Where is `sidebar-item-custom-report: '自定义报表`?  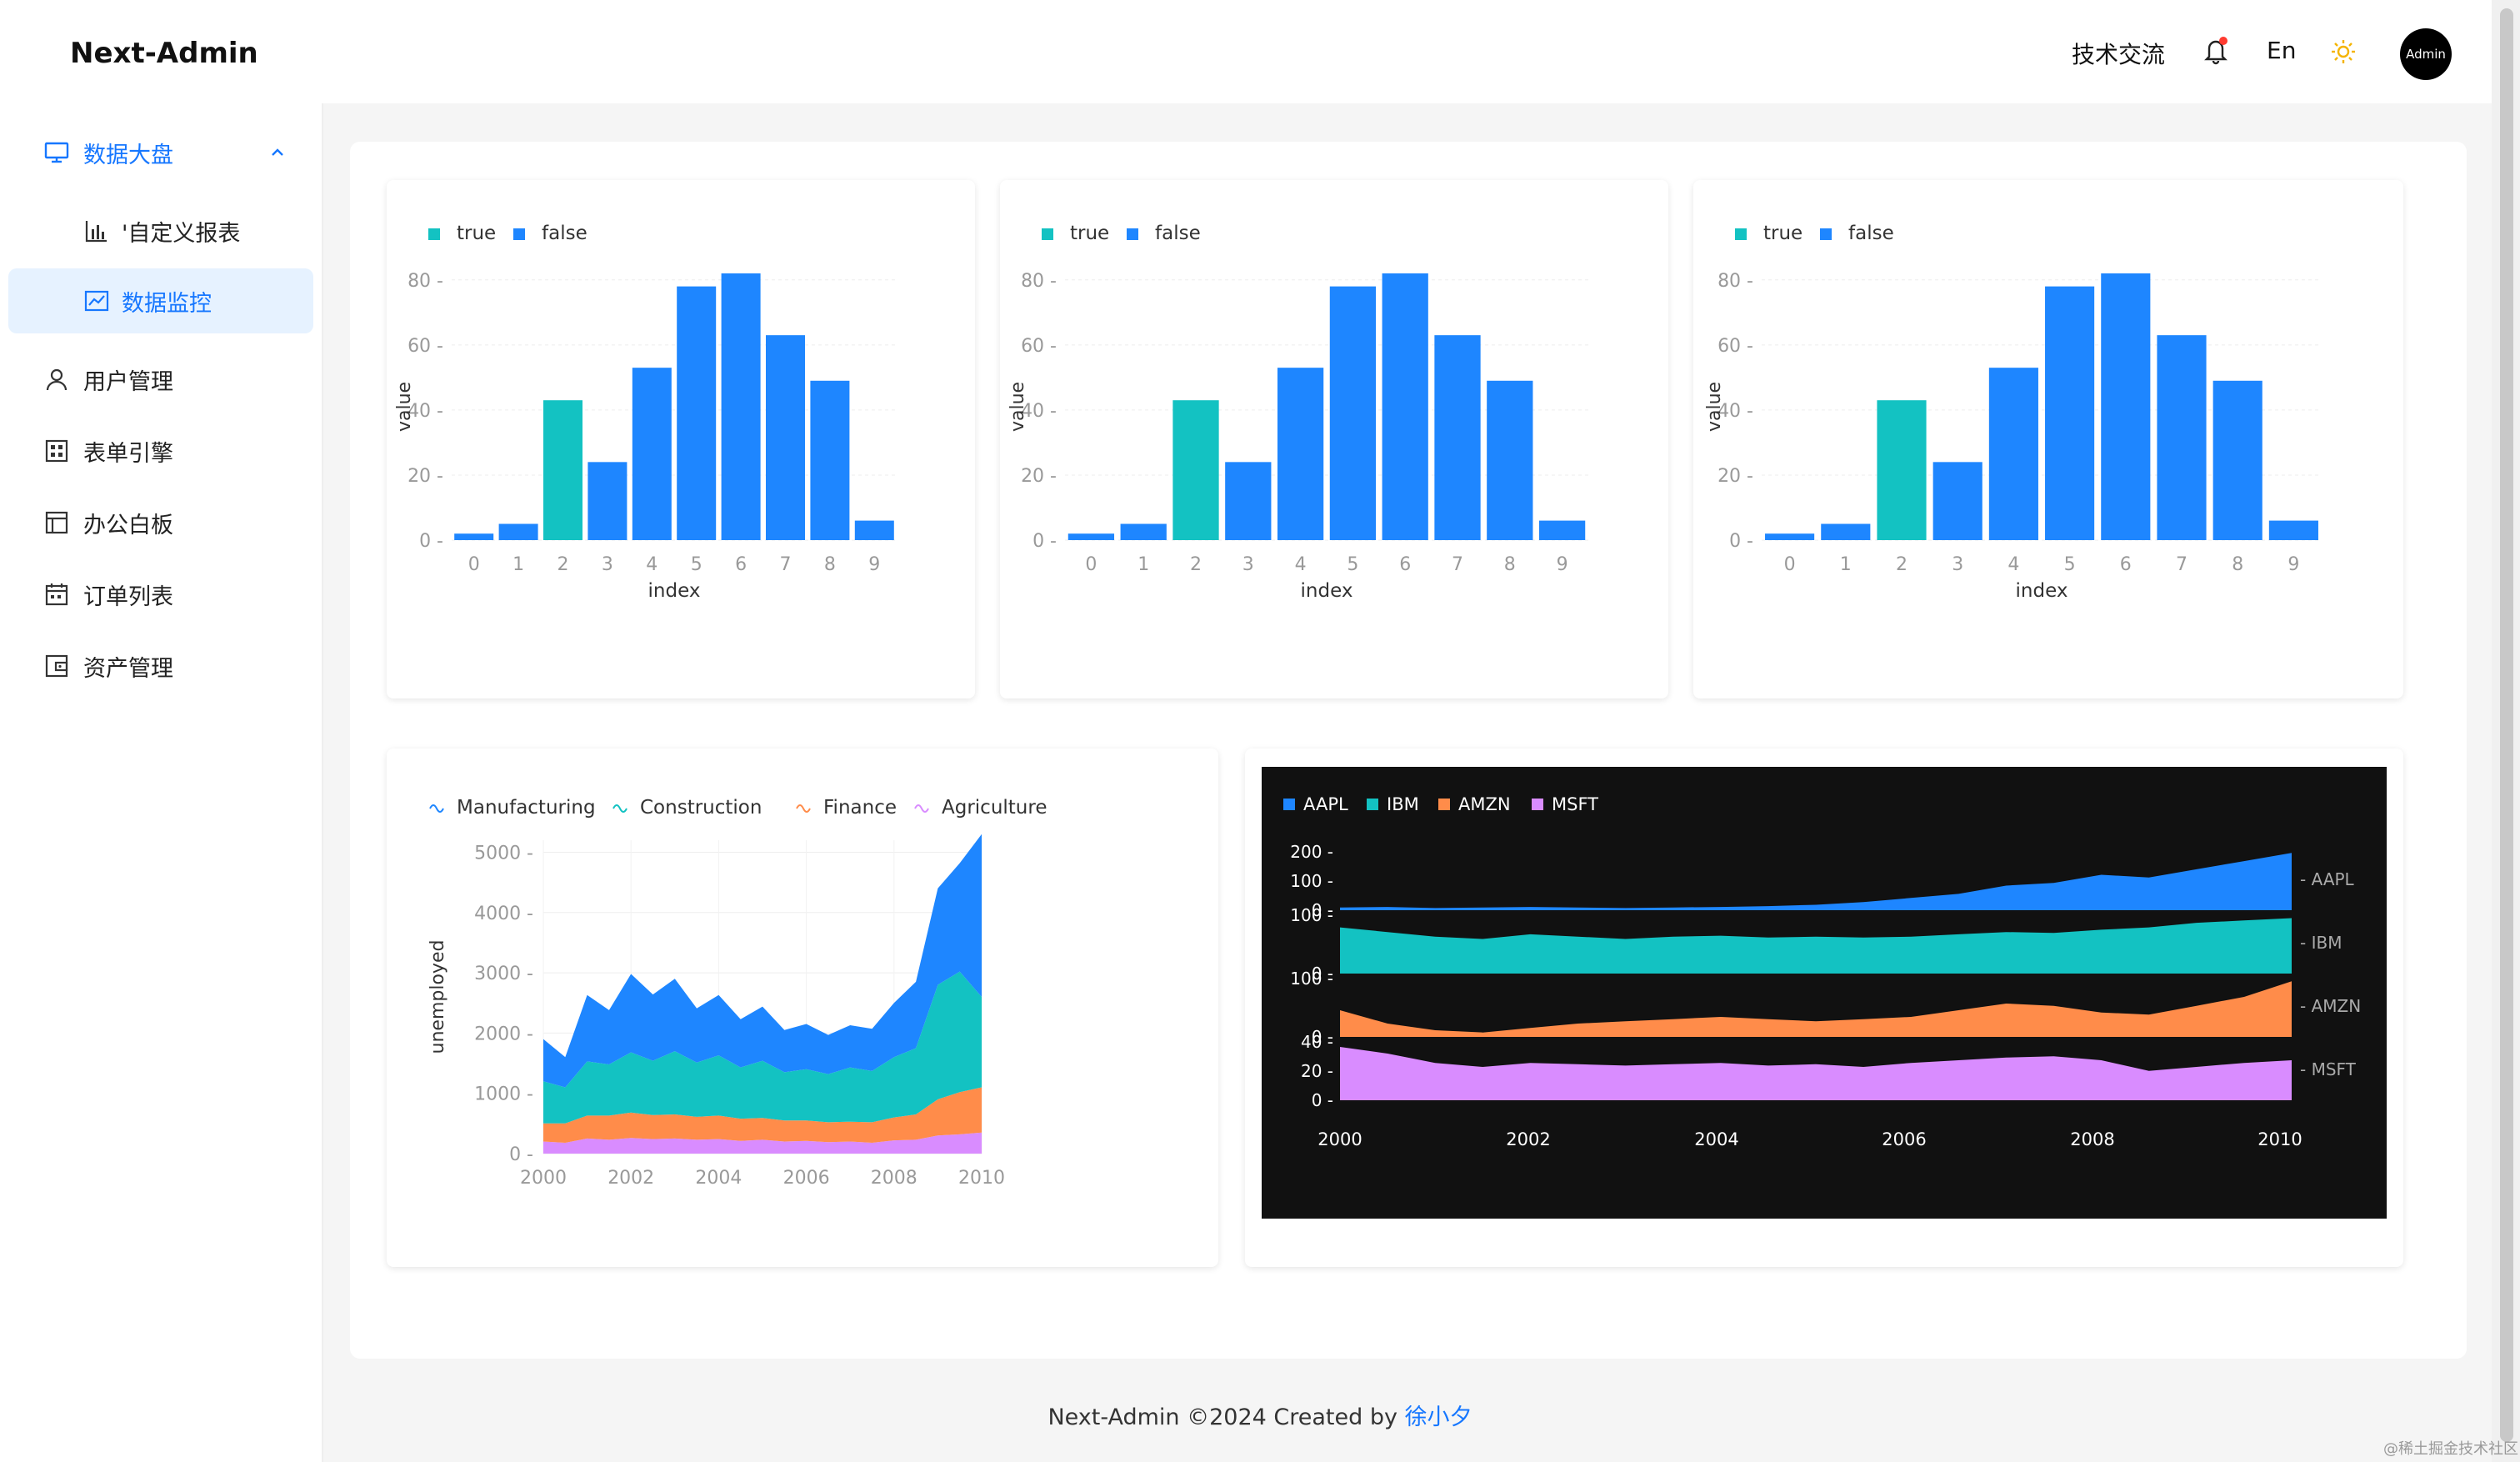 sidebar-item-custom-report: '自定义报表 is located at coordinates (161, 231).